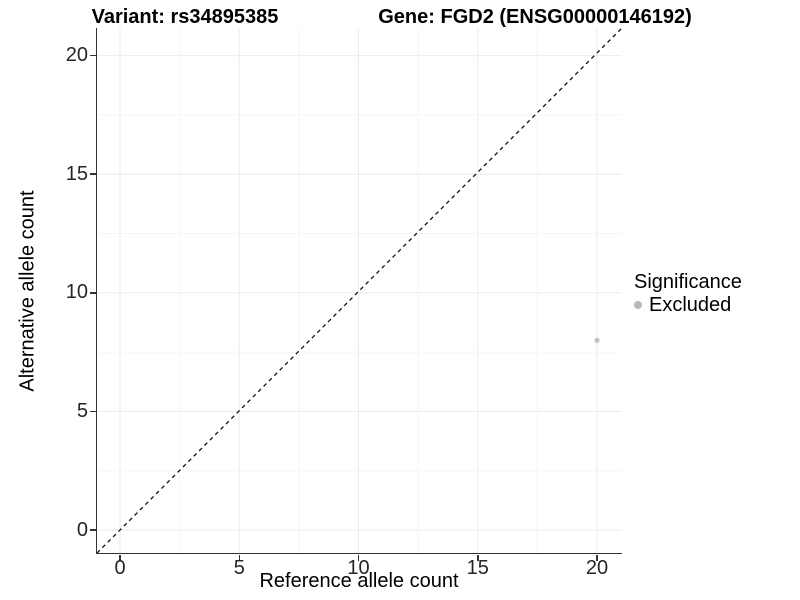 The image size is (800, 600). Describe the element at coordinates (358, 568) in the screenshot. I see `x-tick-label: 10` at that location.